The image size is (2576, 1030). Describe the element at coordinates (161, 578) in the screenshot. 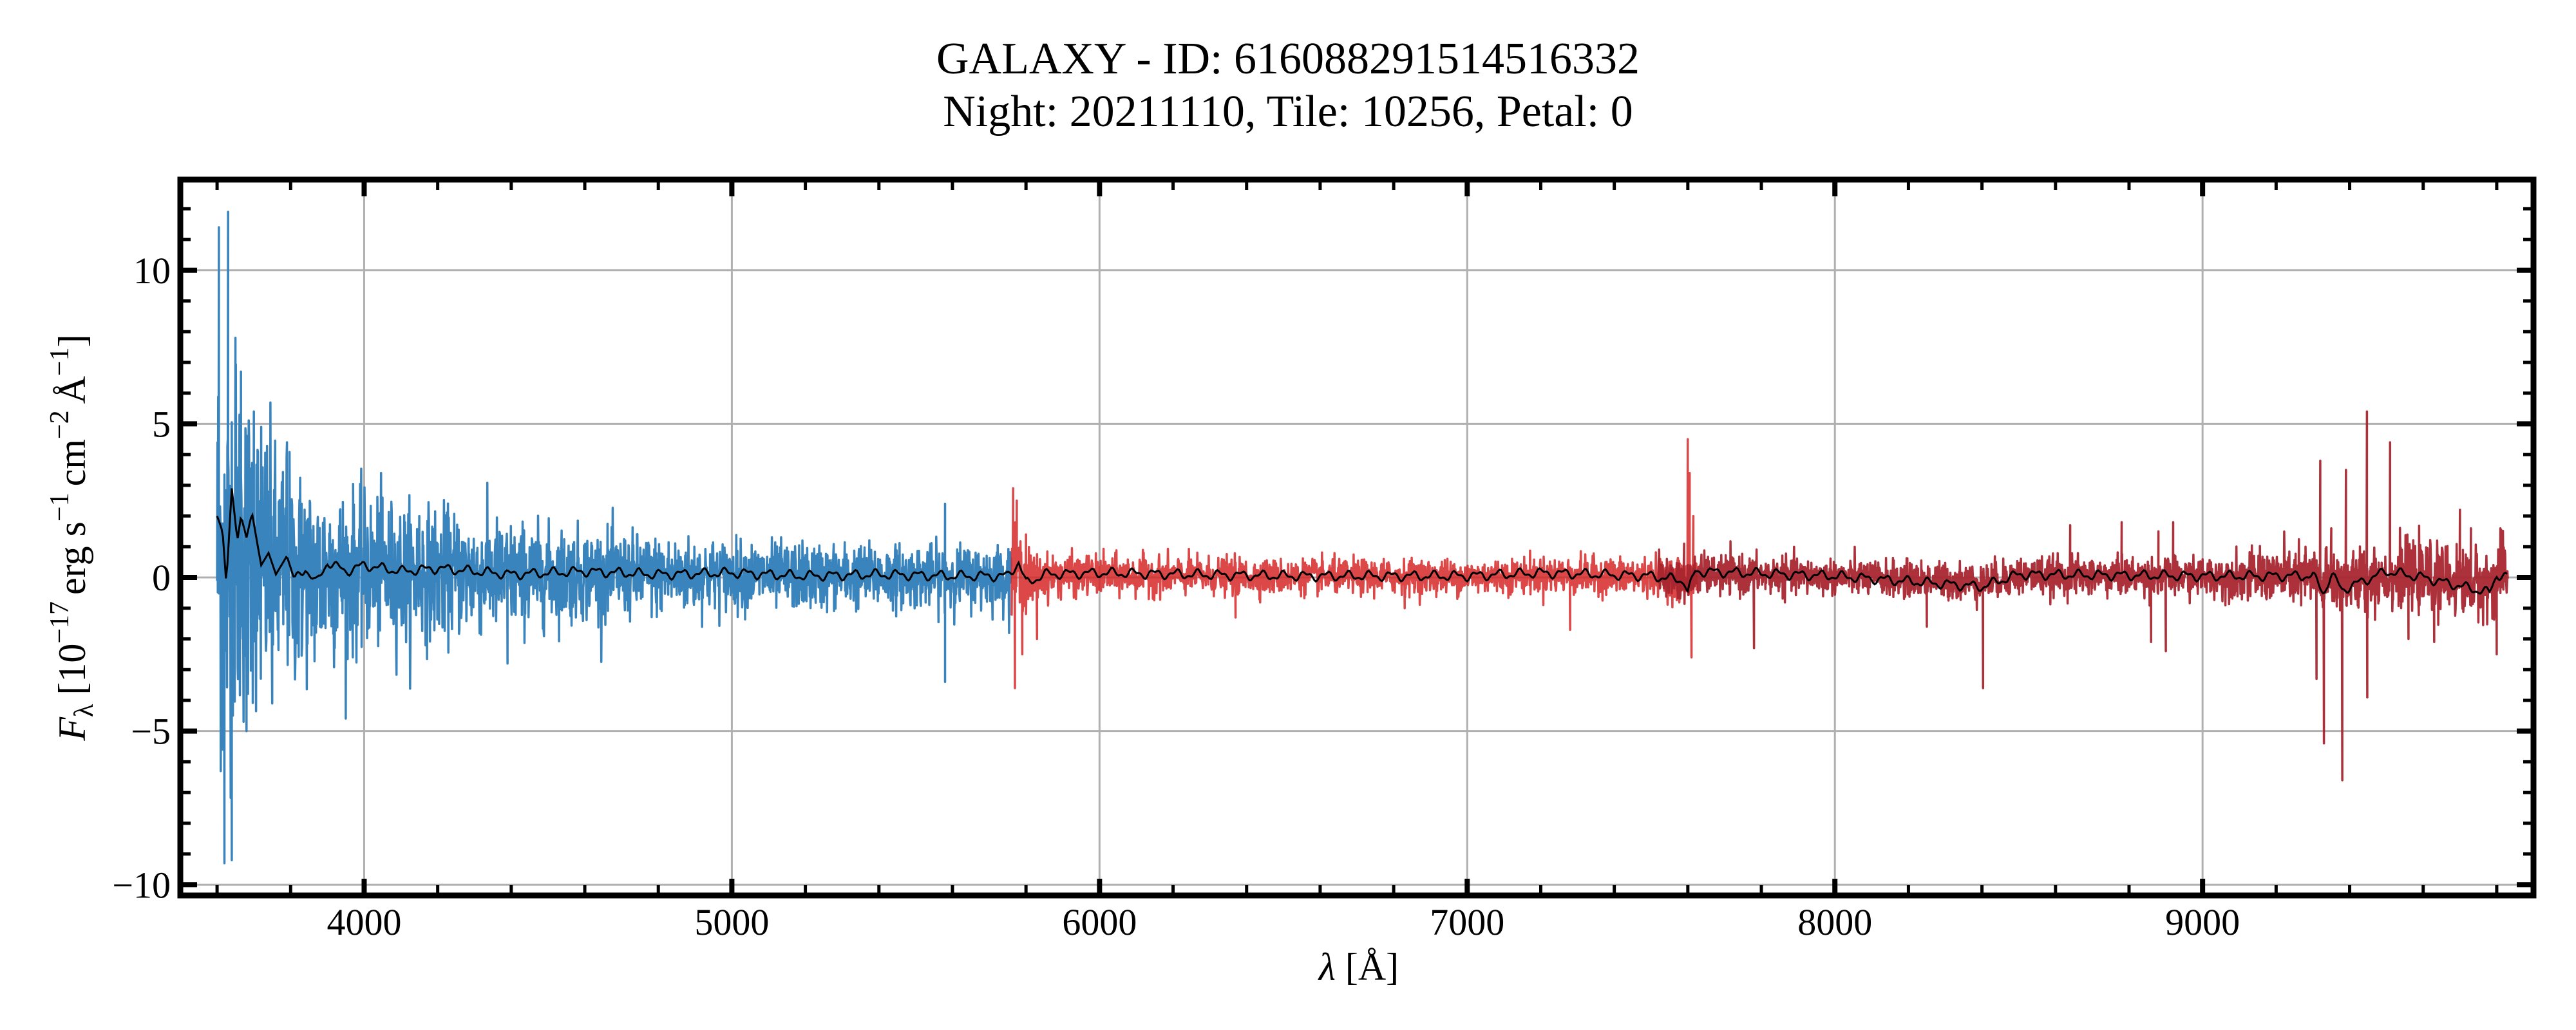

I see `y-tick-label: 0` at that location.